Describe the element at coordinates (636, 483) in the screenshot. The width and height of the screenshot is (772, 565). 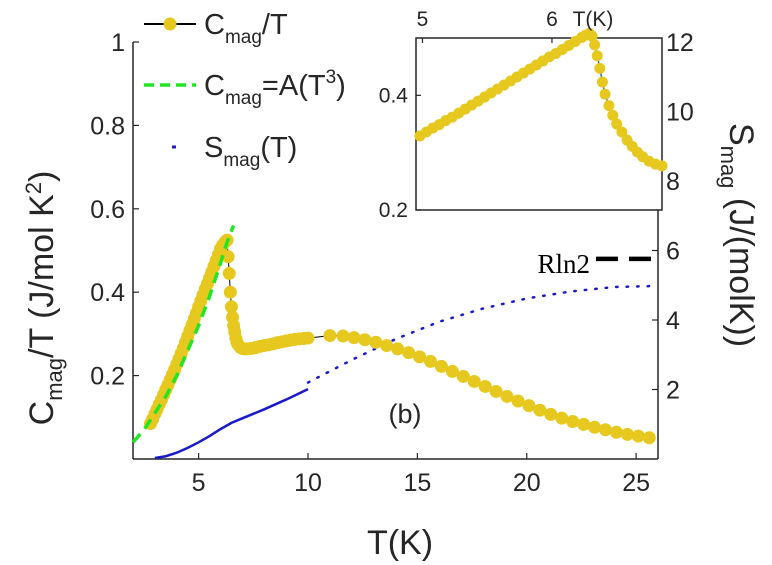
I see `x-tick-label: 25` at that location.